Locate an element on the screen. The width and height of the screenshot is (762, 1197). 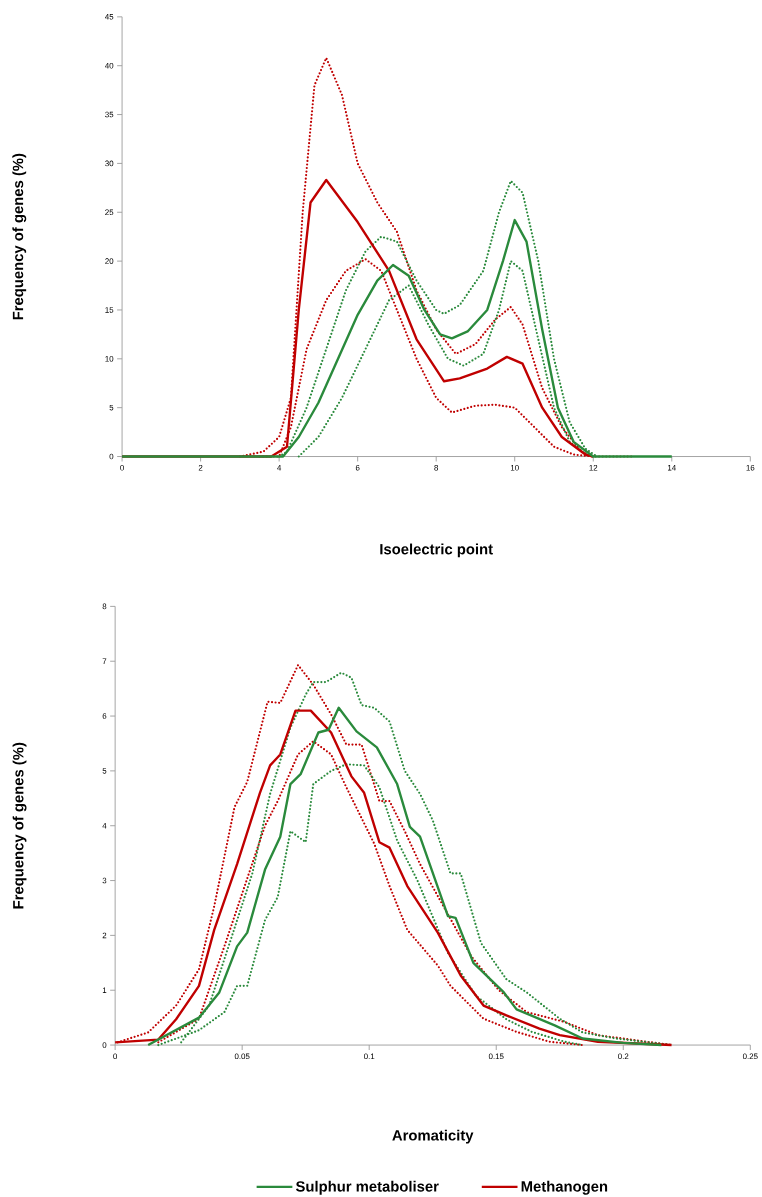
x-axis-title: Isoelectric point is located at coordinates (436, 550).